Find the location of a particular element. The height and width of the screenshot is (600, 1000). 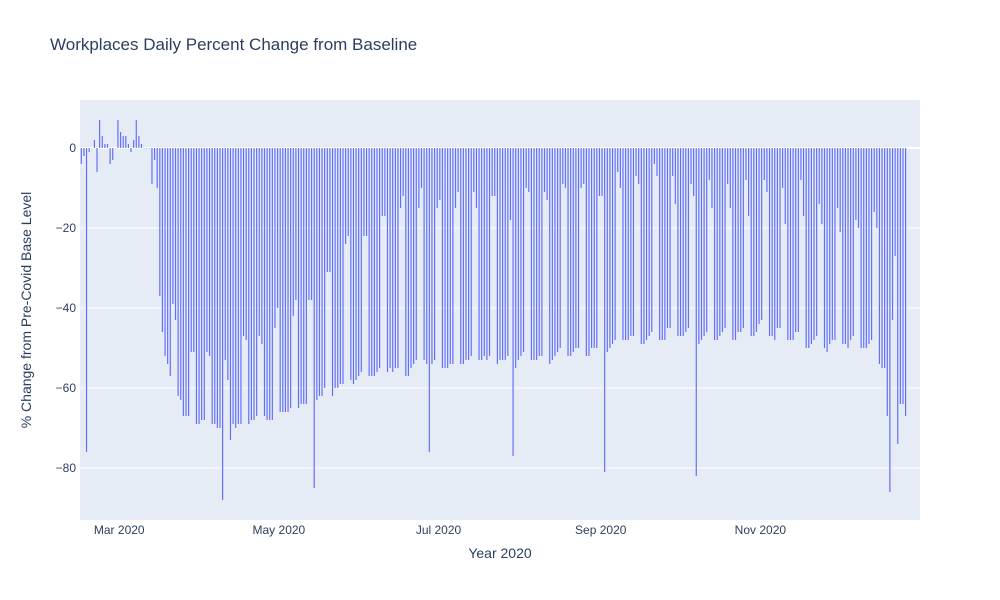

y-axis-title: % Change from Pre-Covid Base Level is located at coordinates (26, 310).